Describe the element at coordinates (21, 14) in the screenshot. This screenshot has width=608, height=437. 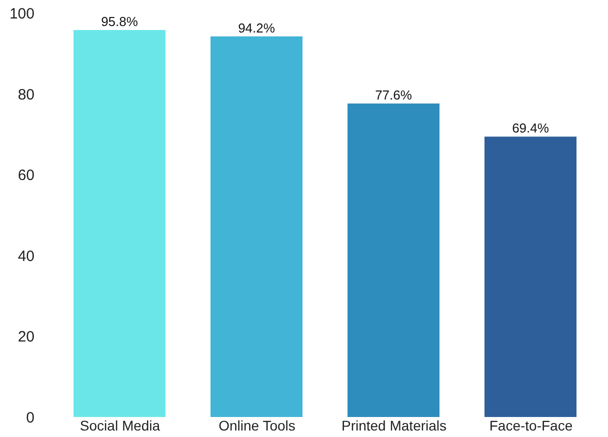
I see `y-tick-label: 100` at that location.